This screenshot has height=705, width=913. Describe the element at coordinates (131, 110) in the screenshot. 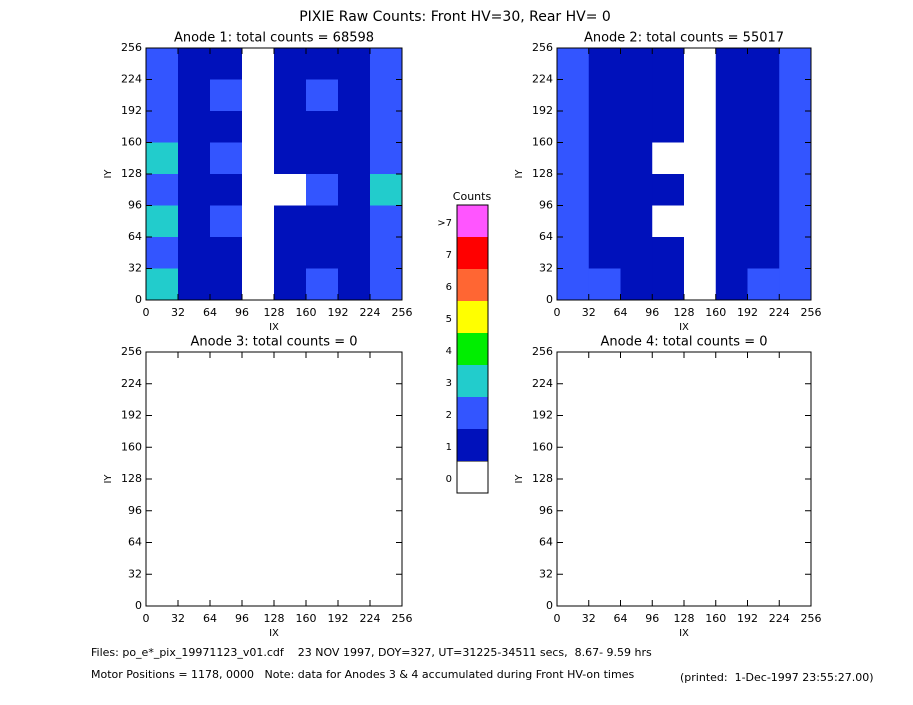

I see `y-tick-label: 192` at that location.